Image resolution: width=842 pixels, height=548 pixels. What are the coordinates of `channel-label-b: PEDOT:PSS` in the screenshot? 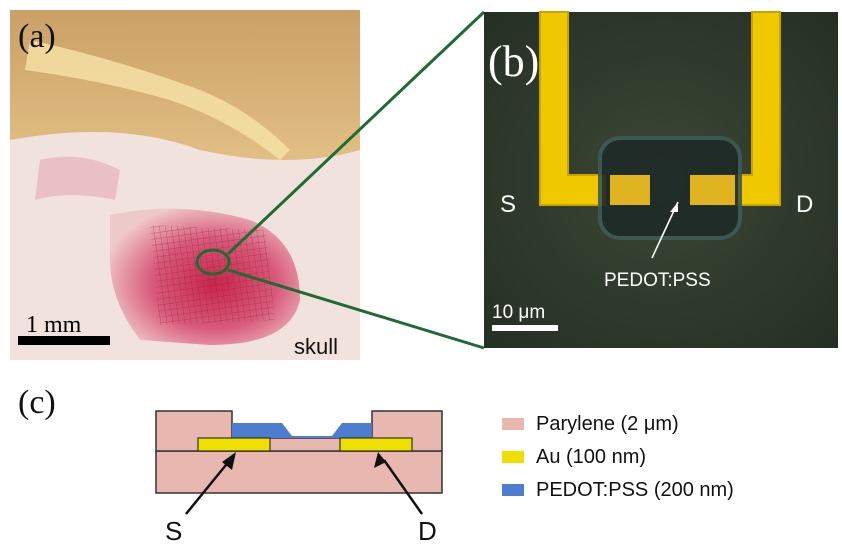 It's located at (657, 280).